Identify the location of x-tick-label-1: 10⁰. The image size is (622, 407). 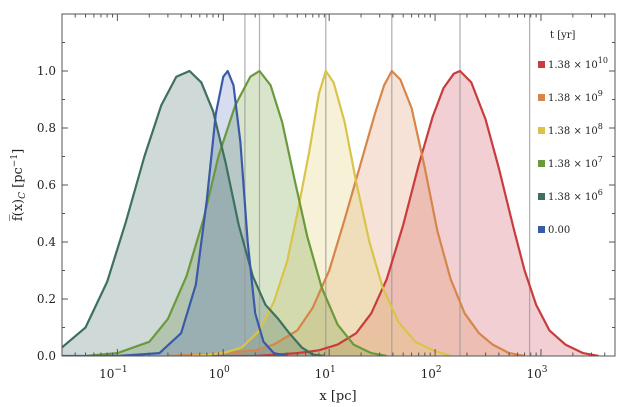
(219, 373).